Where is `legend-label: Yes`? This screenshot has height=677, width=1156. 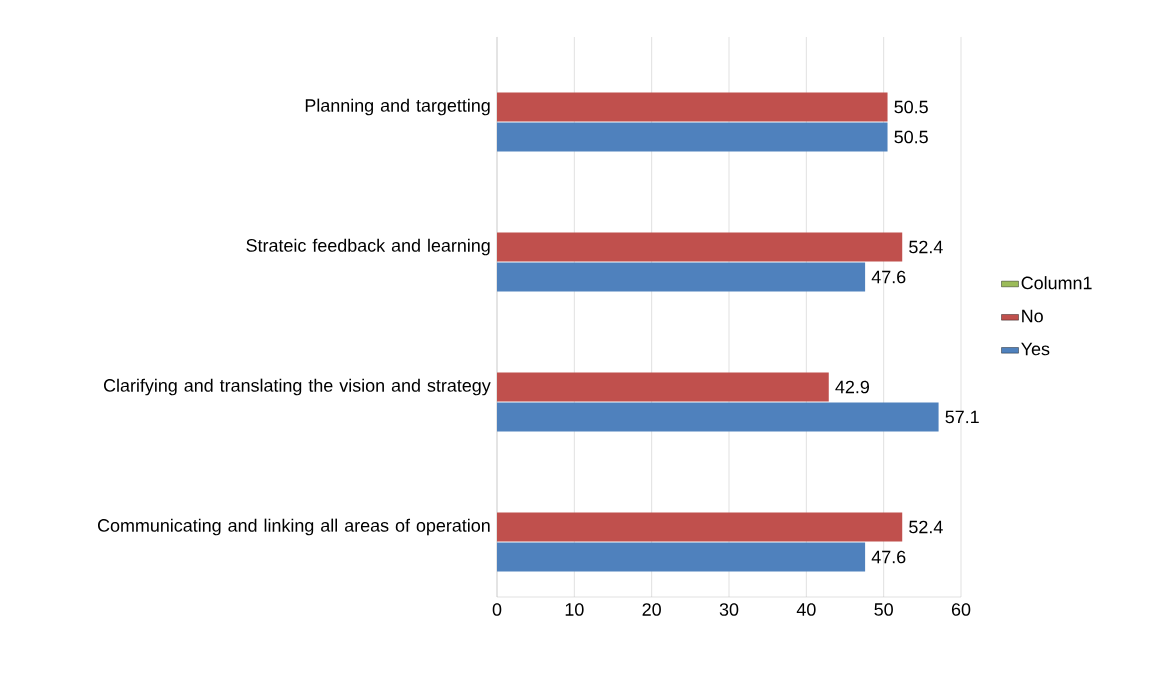 legend-label: Yes is located at coordinates (1035, 349).